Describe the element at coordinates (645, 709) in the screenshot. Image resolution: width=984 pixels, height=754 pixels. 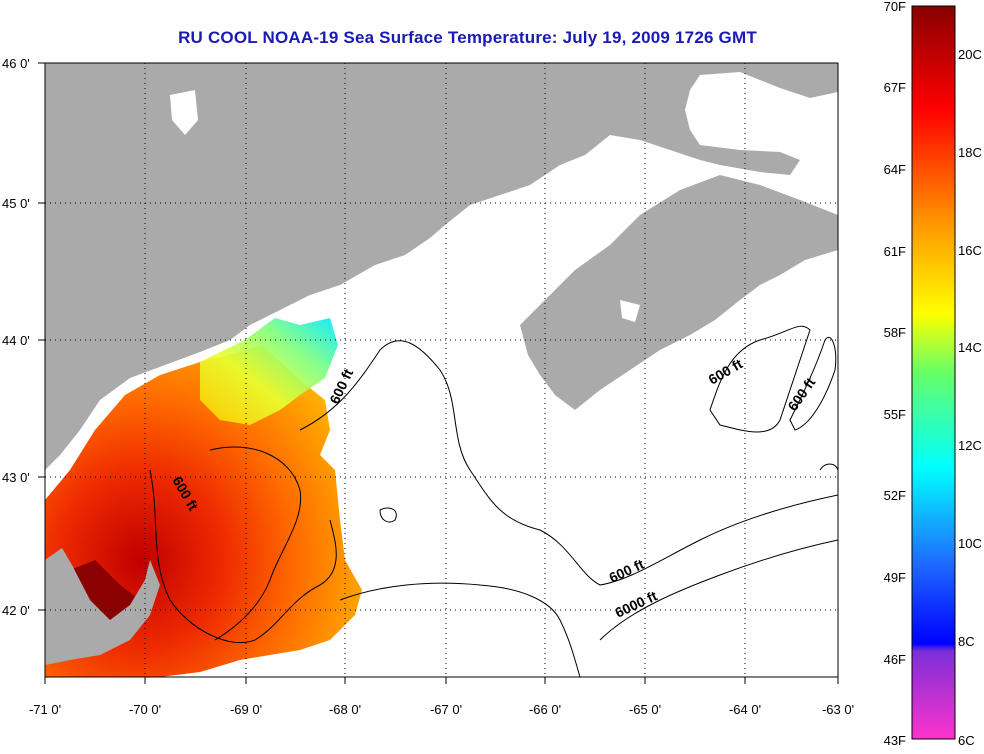
I see `lon-label-65: -65 0'` at that location.